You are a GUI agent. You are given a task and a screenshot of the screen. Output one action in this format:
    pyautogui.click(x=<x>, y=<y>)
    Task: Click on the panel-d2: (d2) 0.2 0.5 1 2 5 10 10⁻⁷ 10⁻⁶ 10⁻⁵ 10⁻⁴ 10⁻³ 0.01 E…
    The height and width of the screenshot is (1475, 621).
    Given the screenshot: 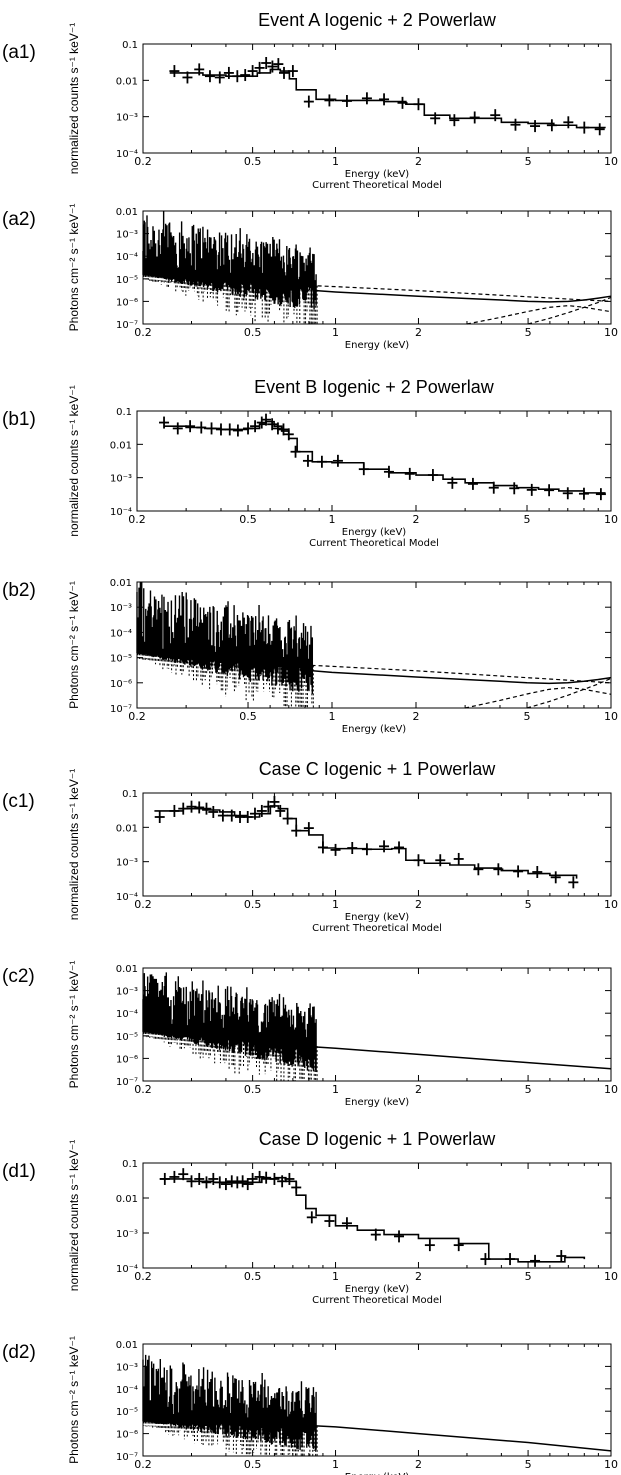 What is the action you would take?
    pyautogui.click(x=310, y=1405)
    